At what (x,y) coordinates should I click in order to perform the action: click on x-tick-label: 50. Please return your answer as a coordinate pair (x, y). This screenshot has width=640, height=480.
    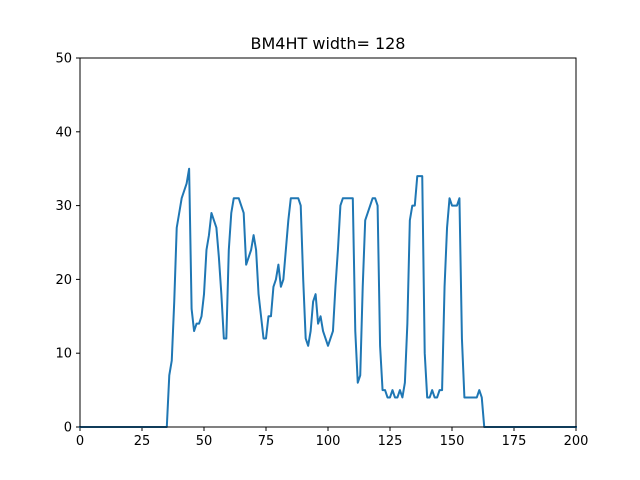
    Looking at the image, I should click on (204, 441).